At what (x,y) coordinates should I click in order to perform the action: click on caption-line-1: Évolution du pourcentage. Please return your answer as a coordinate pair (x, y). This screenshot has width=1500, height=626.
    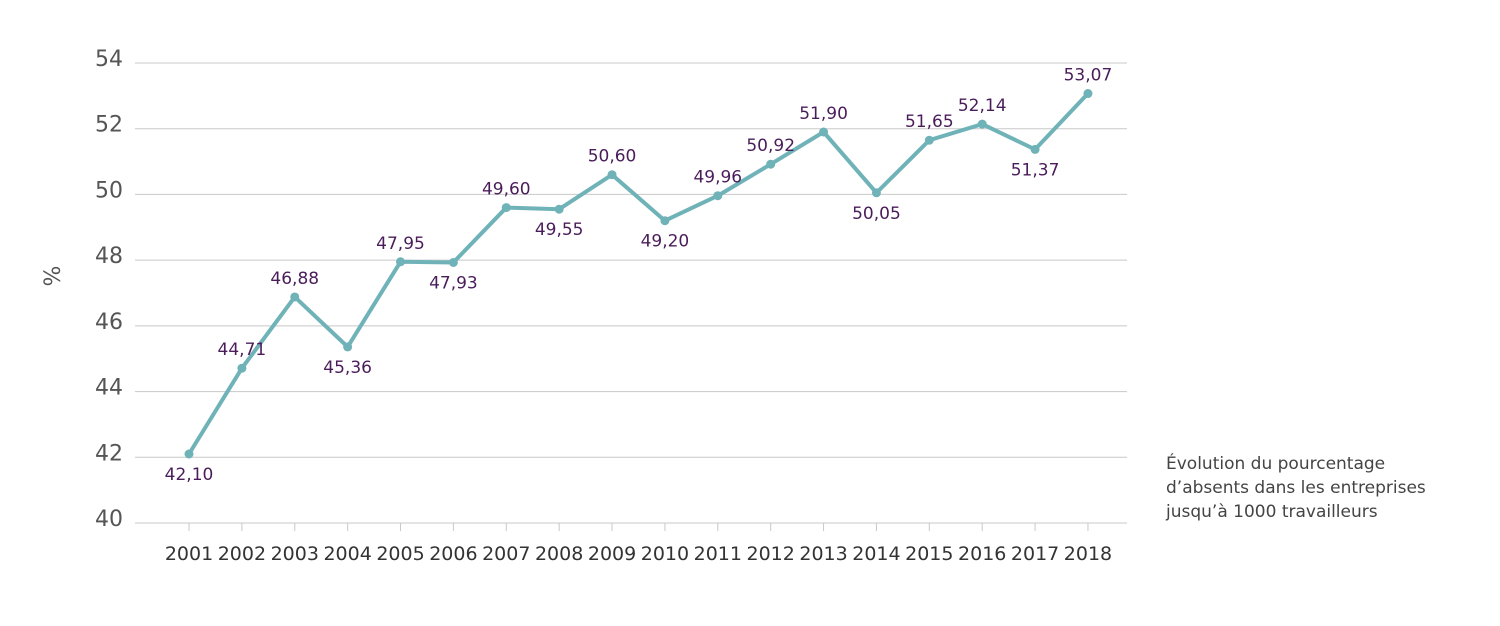
    Looking at the image, I should click on (1276, 464).